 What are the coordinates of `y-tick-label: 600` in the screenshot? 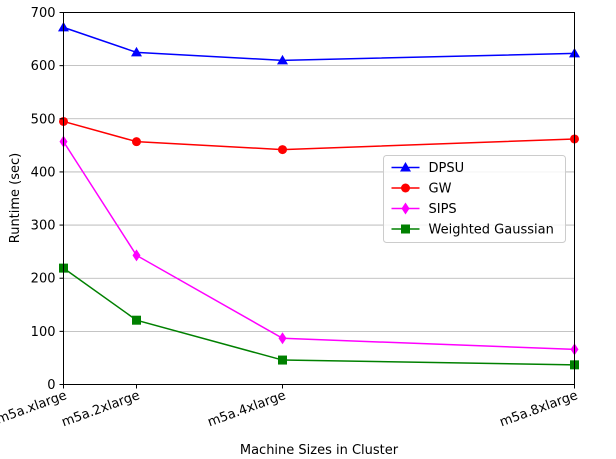 It's located at (43, 66).